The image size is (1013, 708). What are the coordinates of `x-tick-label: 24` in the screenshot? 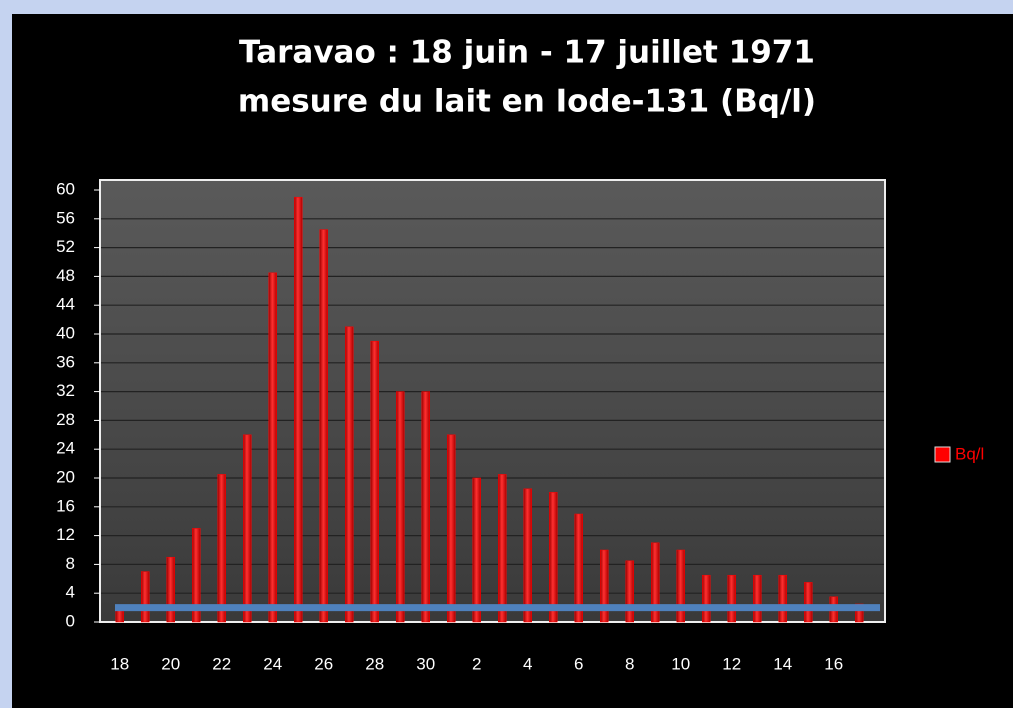 It's located at (272, 663).